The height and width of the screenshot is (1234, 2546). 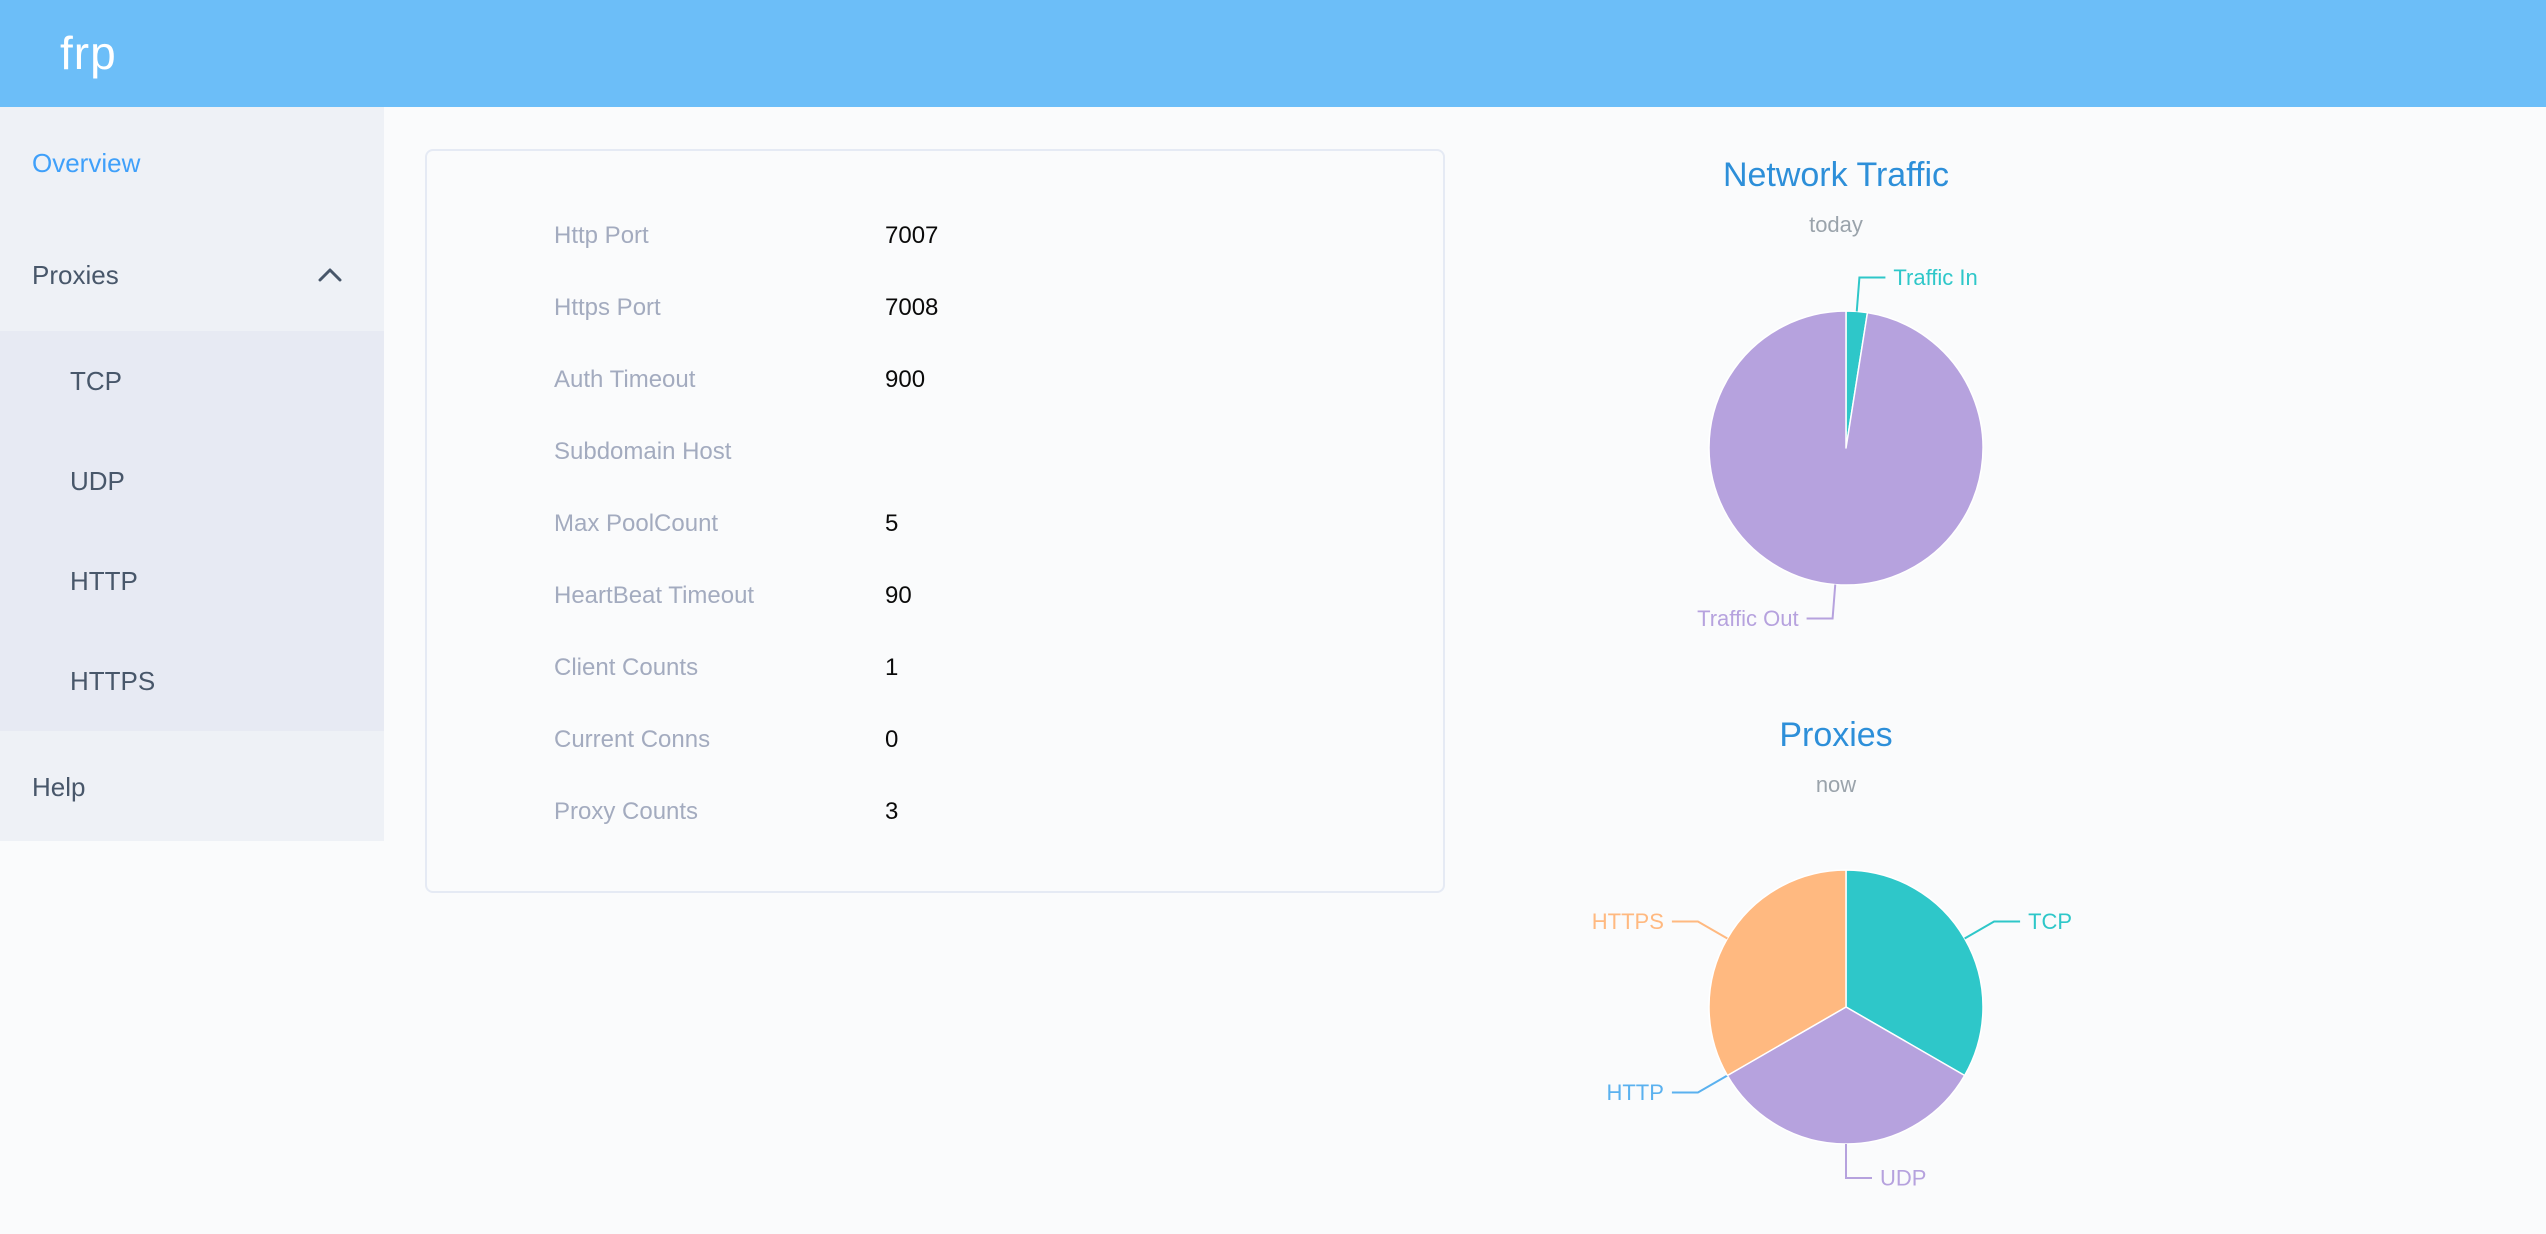 What do you see at coordinates (601, 235) in the screenshot?
I see `config-label: Http Port` at bounding box center [601, 235].